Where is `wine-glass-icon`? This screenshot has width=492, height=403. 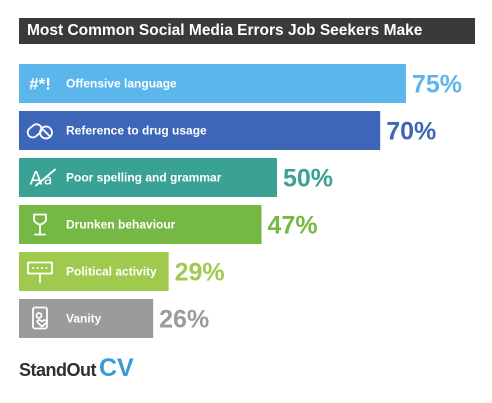 wine-glass-icon is located at coordinates (40, 224).